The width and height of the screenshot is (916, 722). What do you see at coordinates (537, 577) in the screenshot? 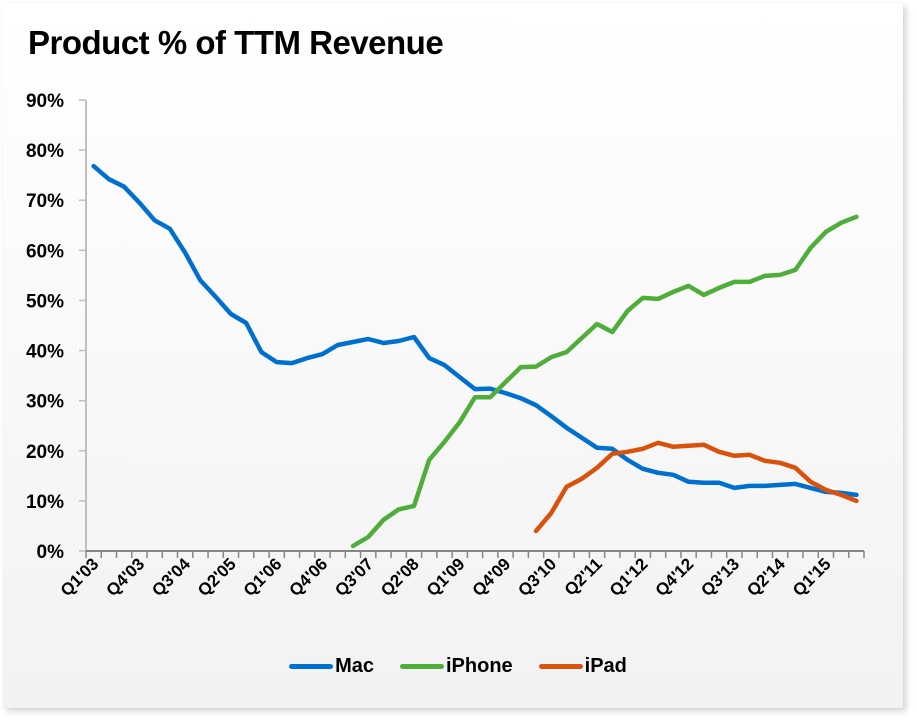
I see `x-tick-label: Q3'10` at bounding box center [537, 577].